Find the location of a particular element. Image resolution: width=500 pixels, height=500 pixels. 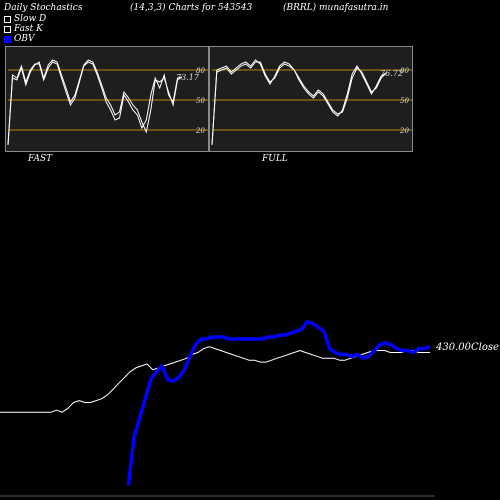

close-value-label: 430.00Close is located at coordinates (467, 347).